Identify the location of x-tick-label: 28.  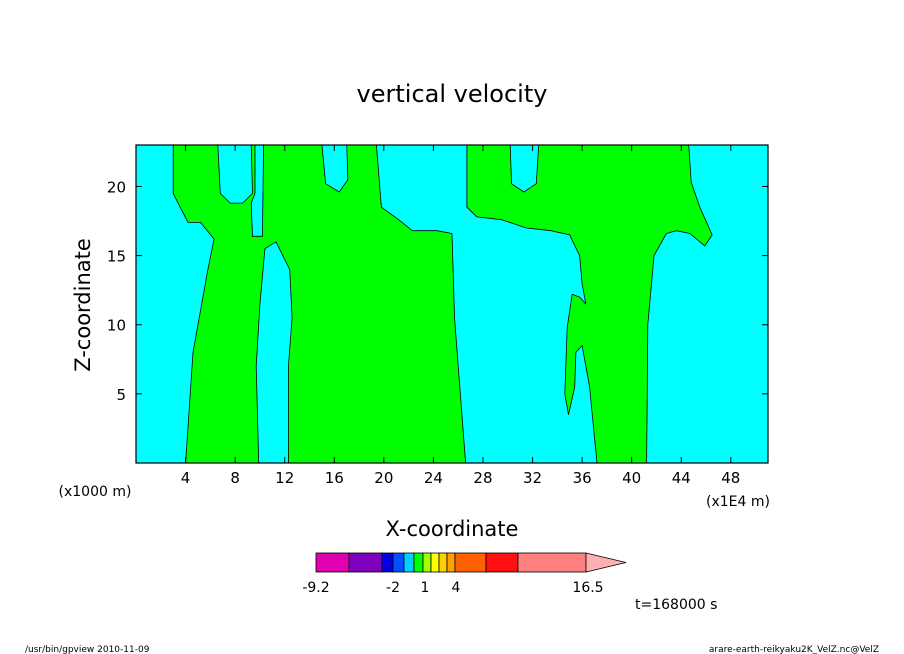
(482, 478).